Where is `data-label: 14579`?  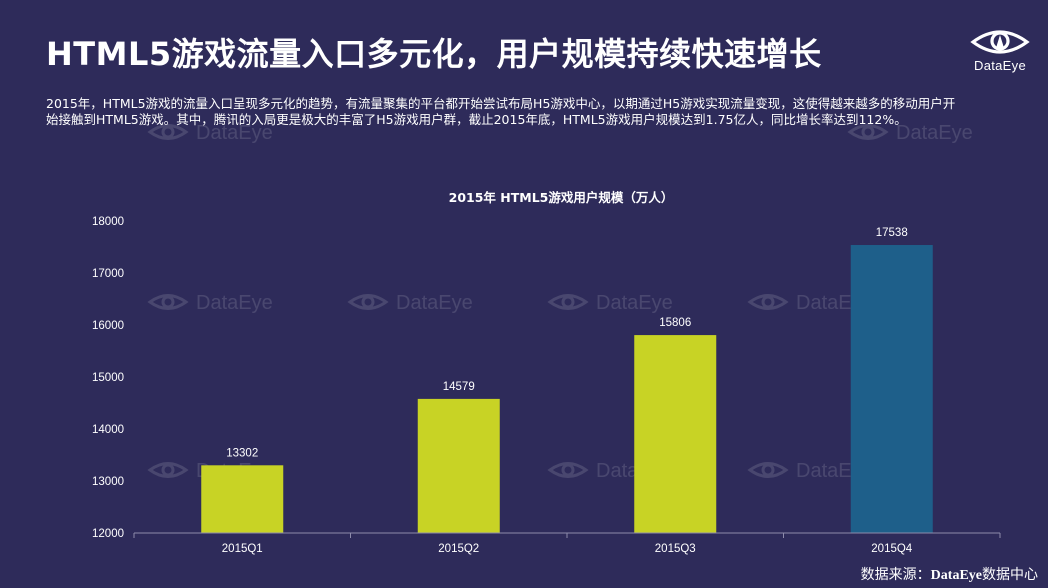 data-label: 14579 is located at coordinates (459, 387).